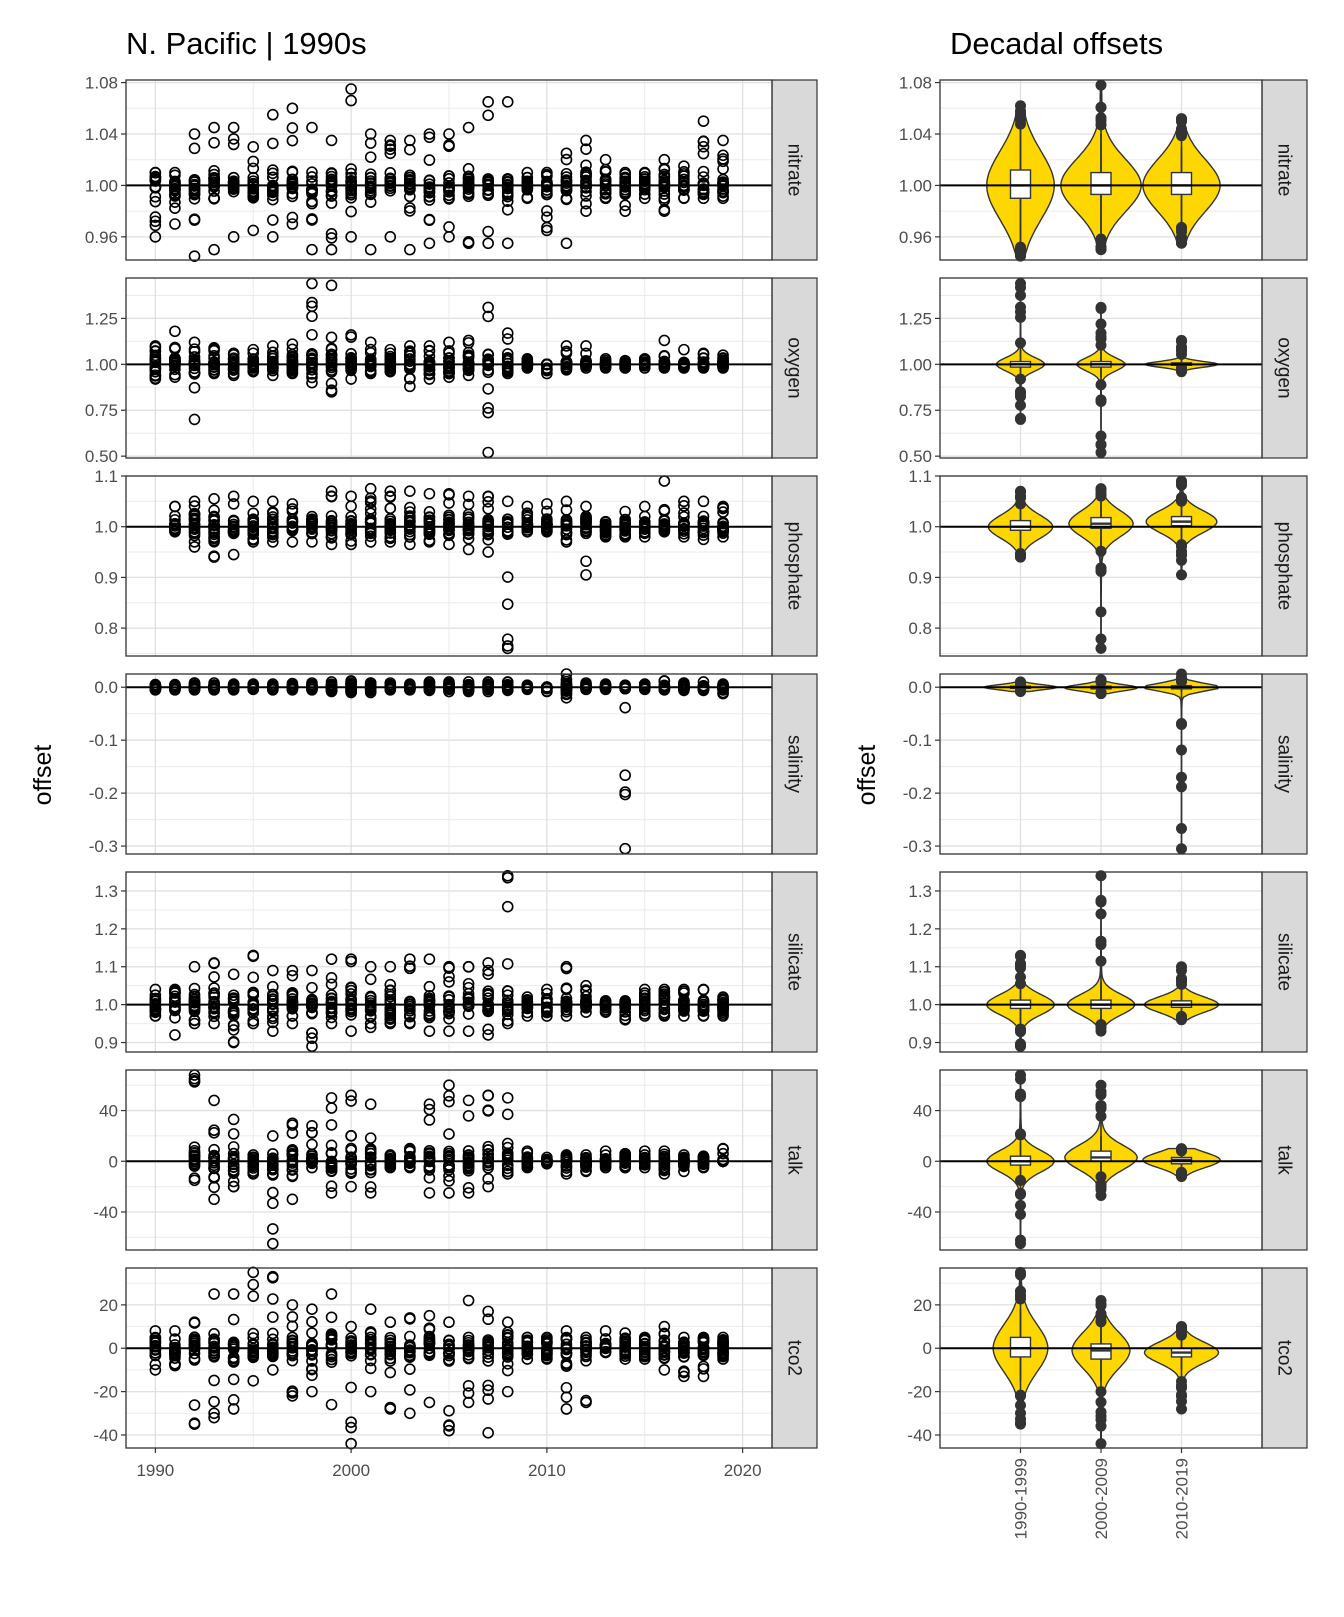  What do you see at coordinates (449, 368) in the screenshot?
I see `scatter-panel-border` at bounding box center [449, 368].